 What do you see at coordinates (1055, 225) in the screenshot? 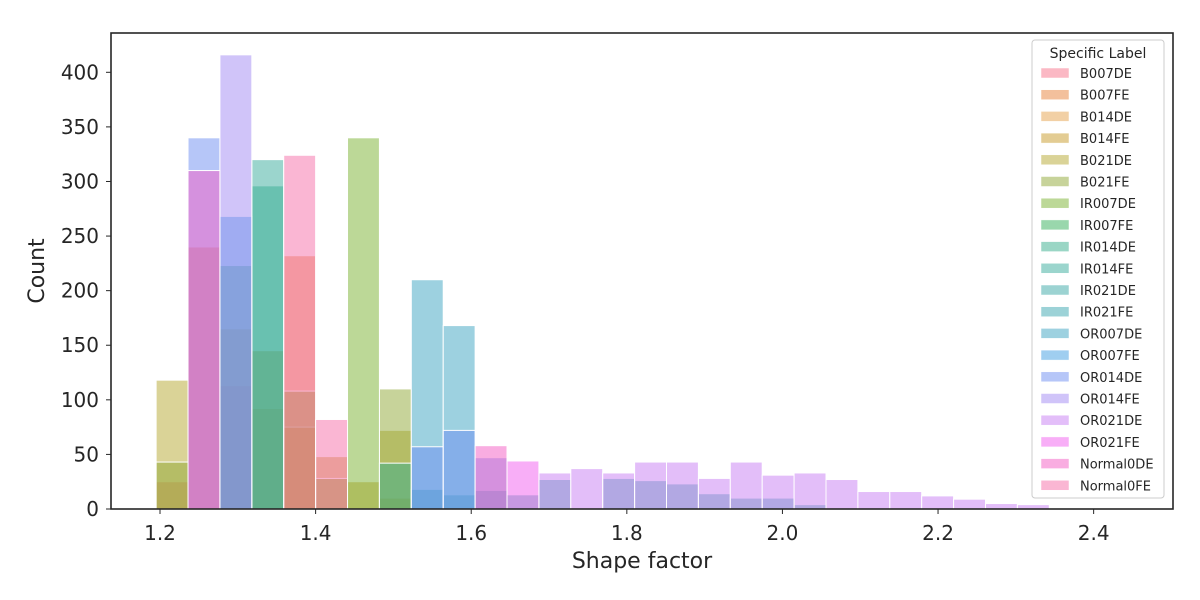
I see `legend-swatch-IR007FE` at bounding box center [1055, 225].